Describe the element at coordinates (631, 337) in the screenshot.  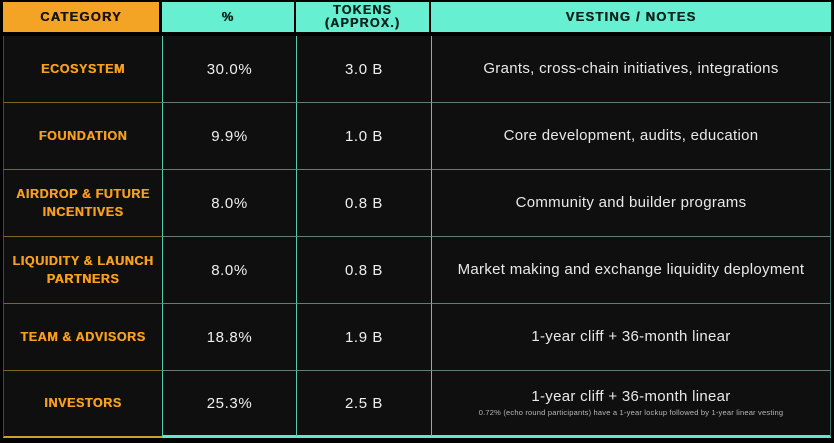
I see `cell-notes-team: 1-year cliff + 36-month linear` at that location.